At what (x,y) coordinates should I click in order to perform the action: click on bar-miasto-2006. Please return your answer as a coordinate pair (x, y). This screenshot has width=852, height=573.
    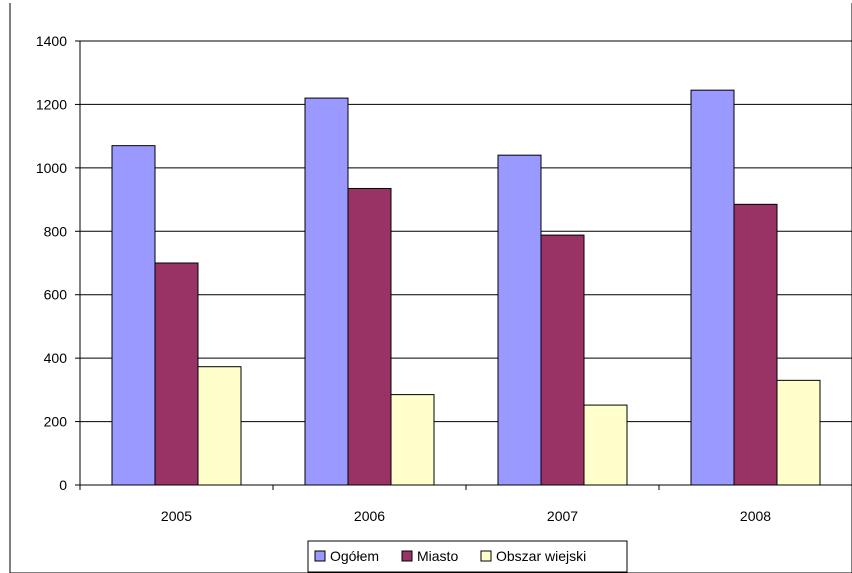
    Looking at the image, I should click on (369, 336).